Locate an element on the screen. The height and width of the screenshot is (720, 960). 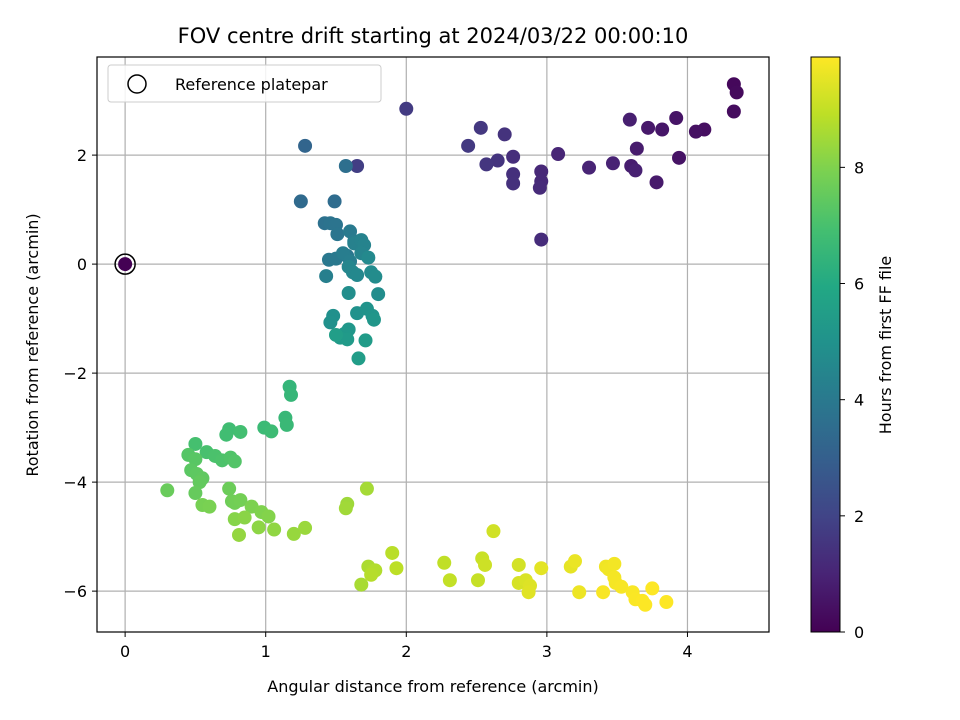
x-tick-label: 4 is located at coordinates (687, 651).